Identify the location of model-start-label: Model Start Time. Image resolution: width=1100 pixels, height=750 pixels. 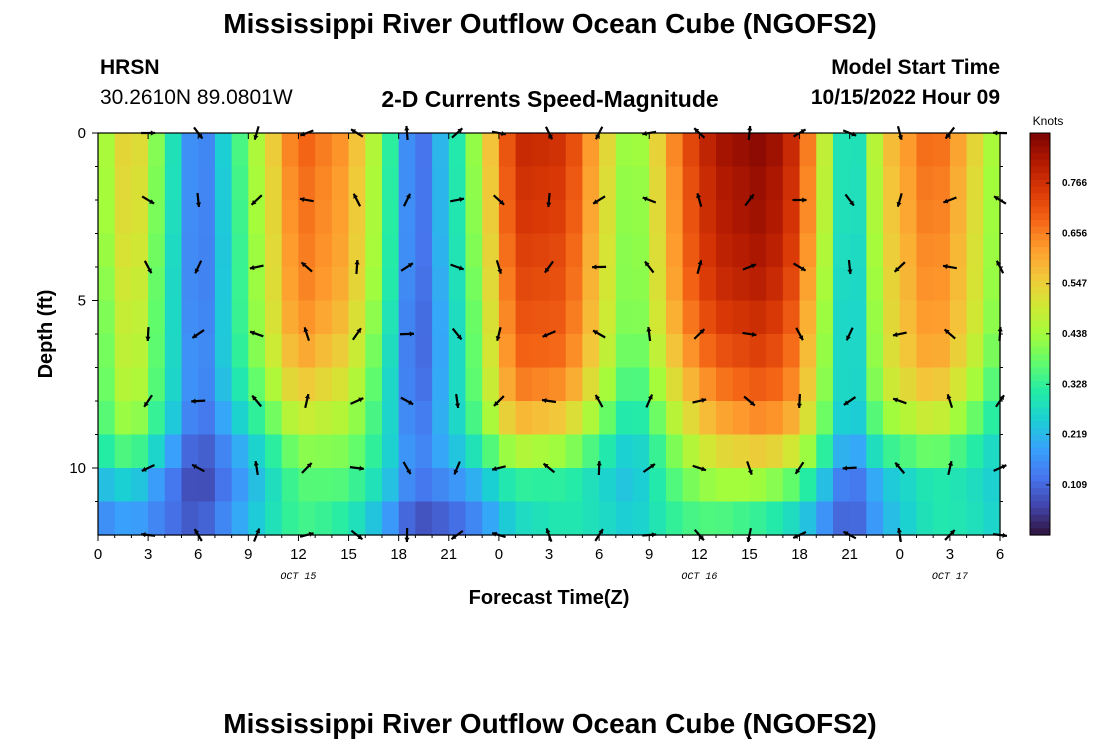
(915, 67).